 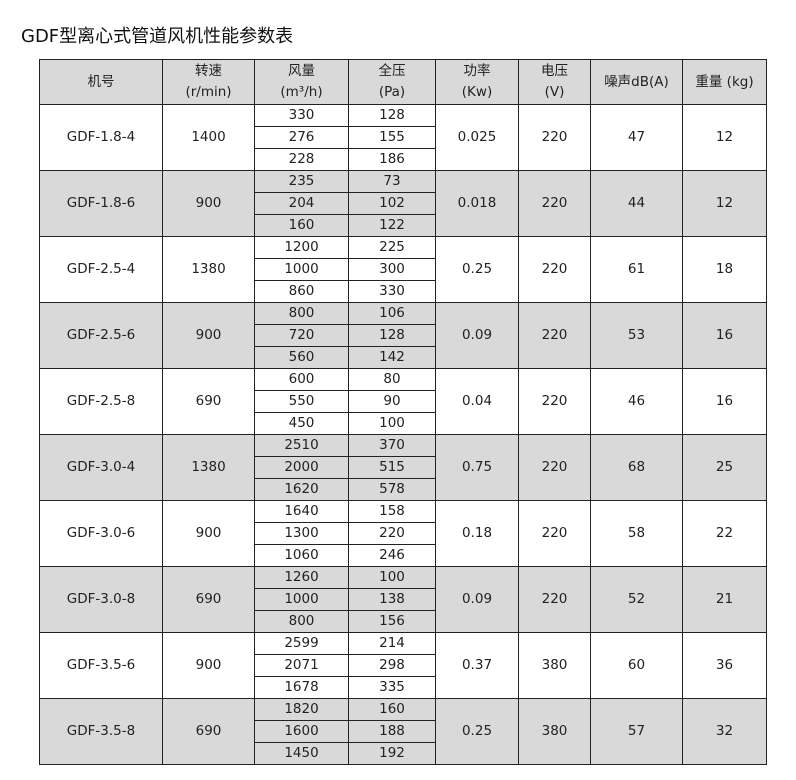 What do you see at coordinates (101, 335) in the screenshot?
I see `cell-model: GDF-2.5-6` at bounding box center [101, 335].